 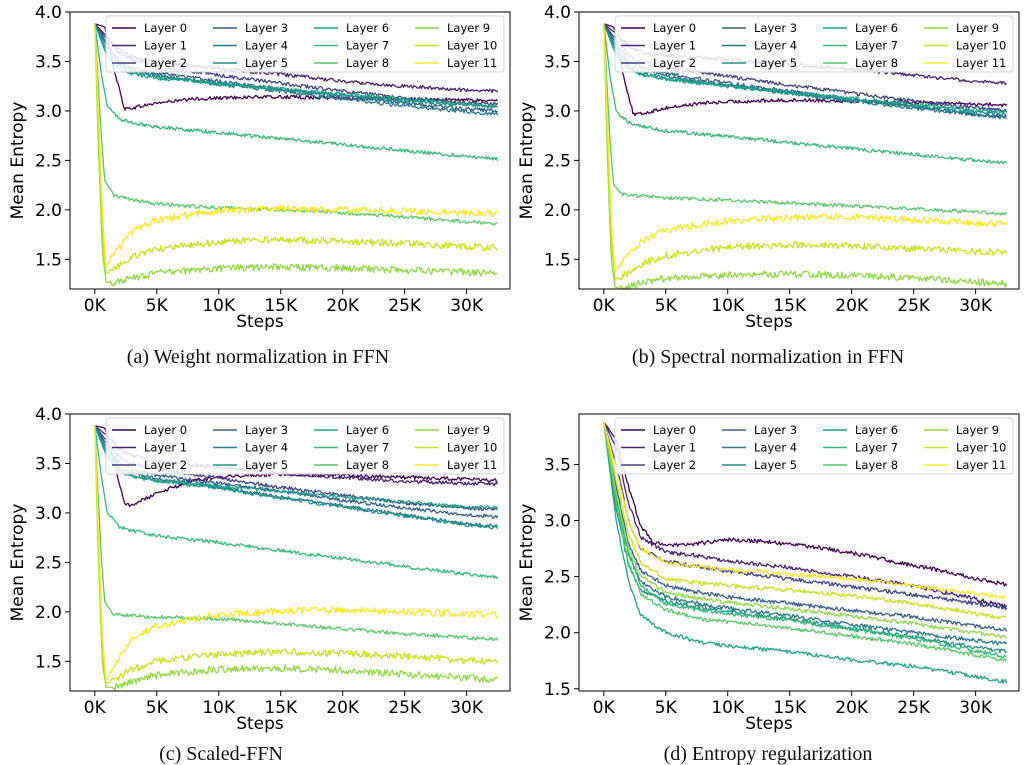 I want to click on legend-label: Layer 2, so click(x=165, y=63).